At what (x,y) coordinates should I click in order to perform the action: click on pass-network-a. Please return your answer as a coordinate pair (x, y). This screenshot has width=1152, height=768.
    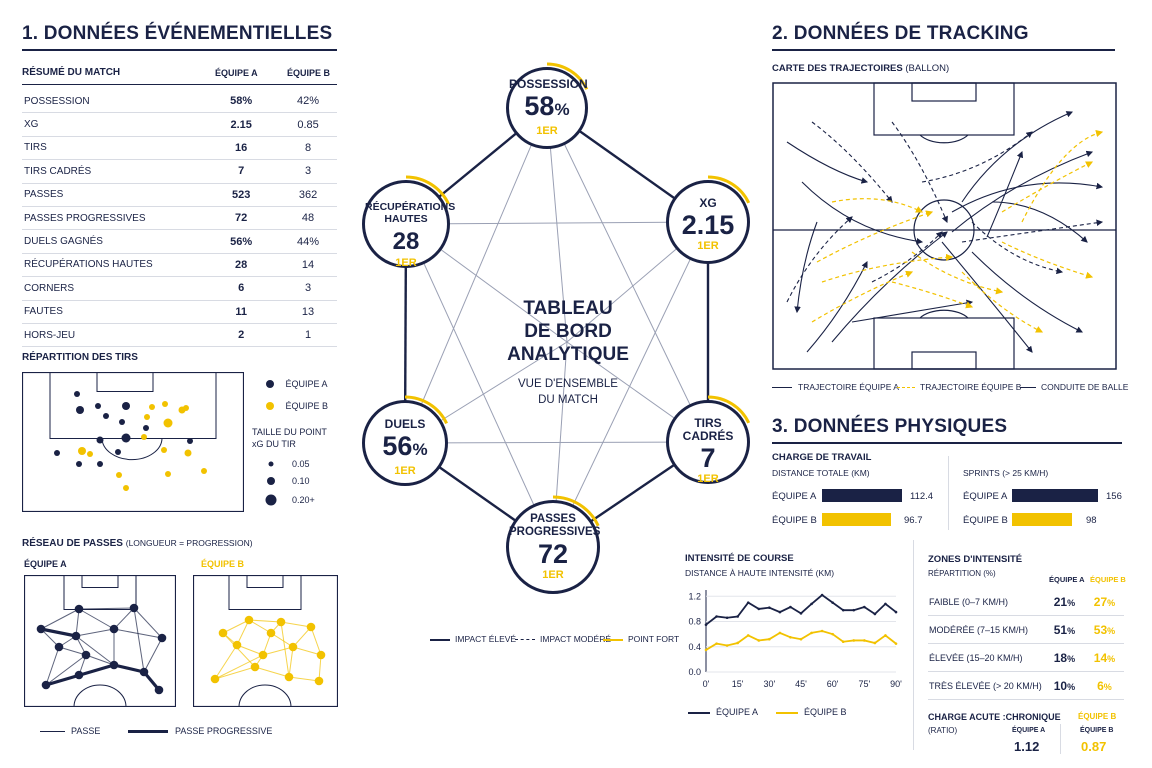
    Looking at the image, I should click on (100, 641).